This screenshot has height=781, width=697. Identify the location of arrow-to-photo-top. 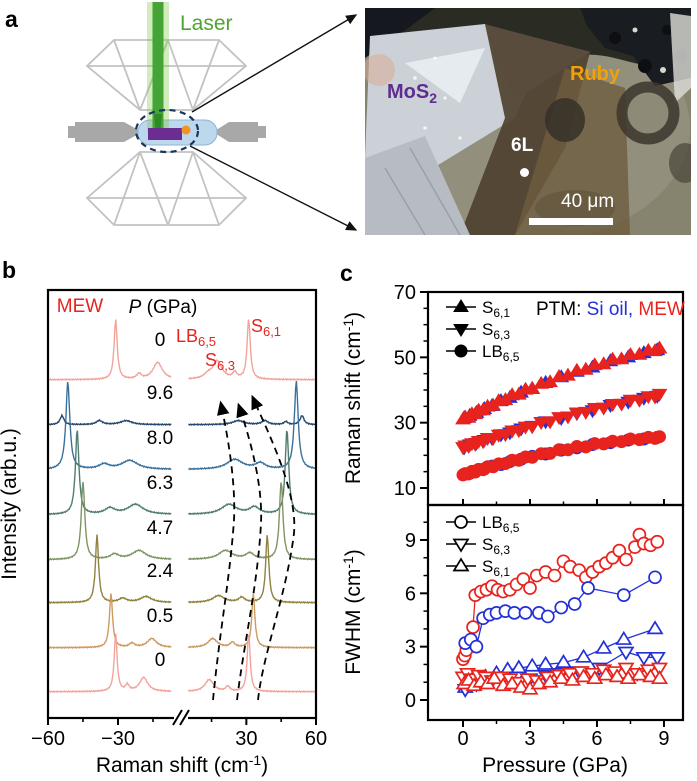
(274, 63).